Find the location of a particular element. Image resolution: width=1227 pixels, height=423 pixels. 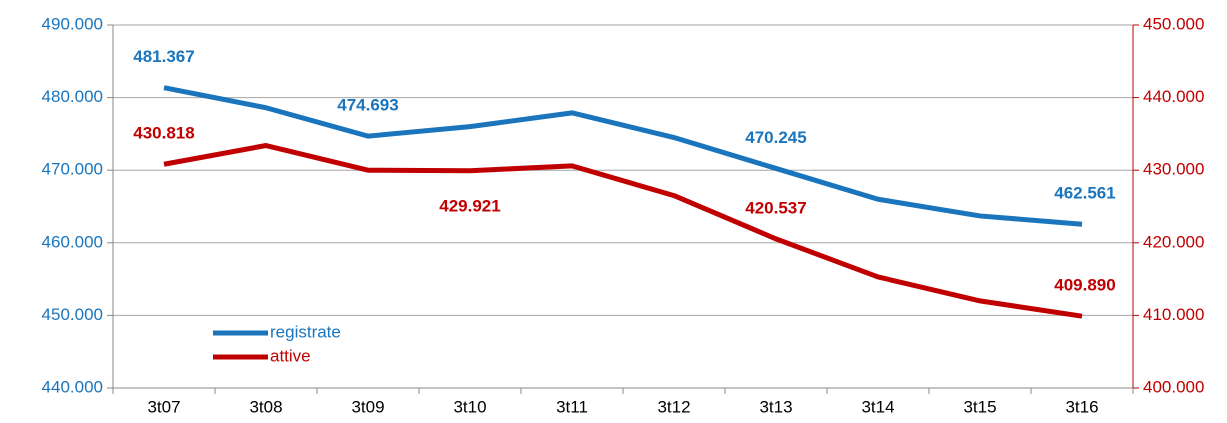

data-label: 481.367 is located at coordinates (163, 56).